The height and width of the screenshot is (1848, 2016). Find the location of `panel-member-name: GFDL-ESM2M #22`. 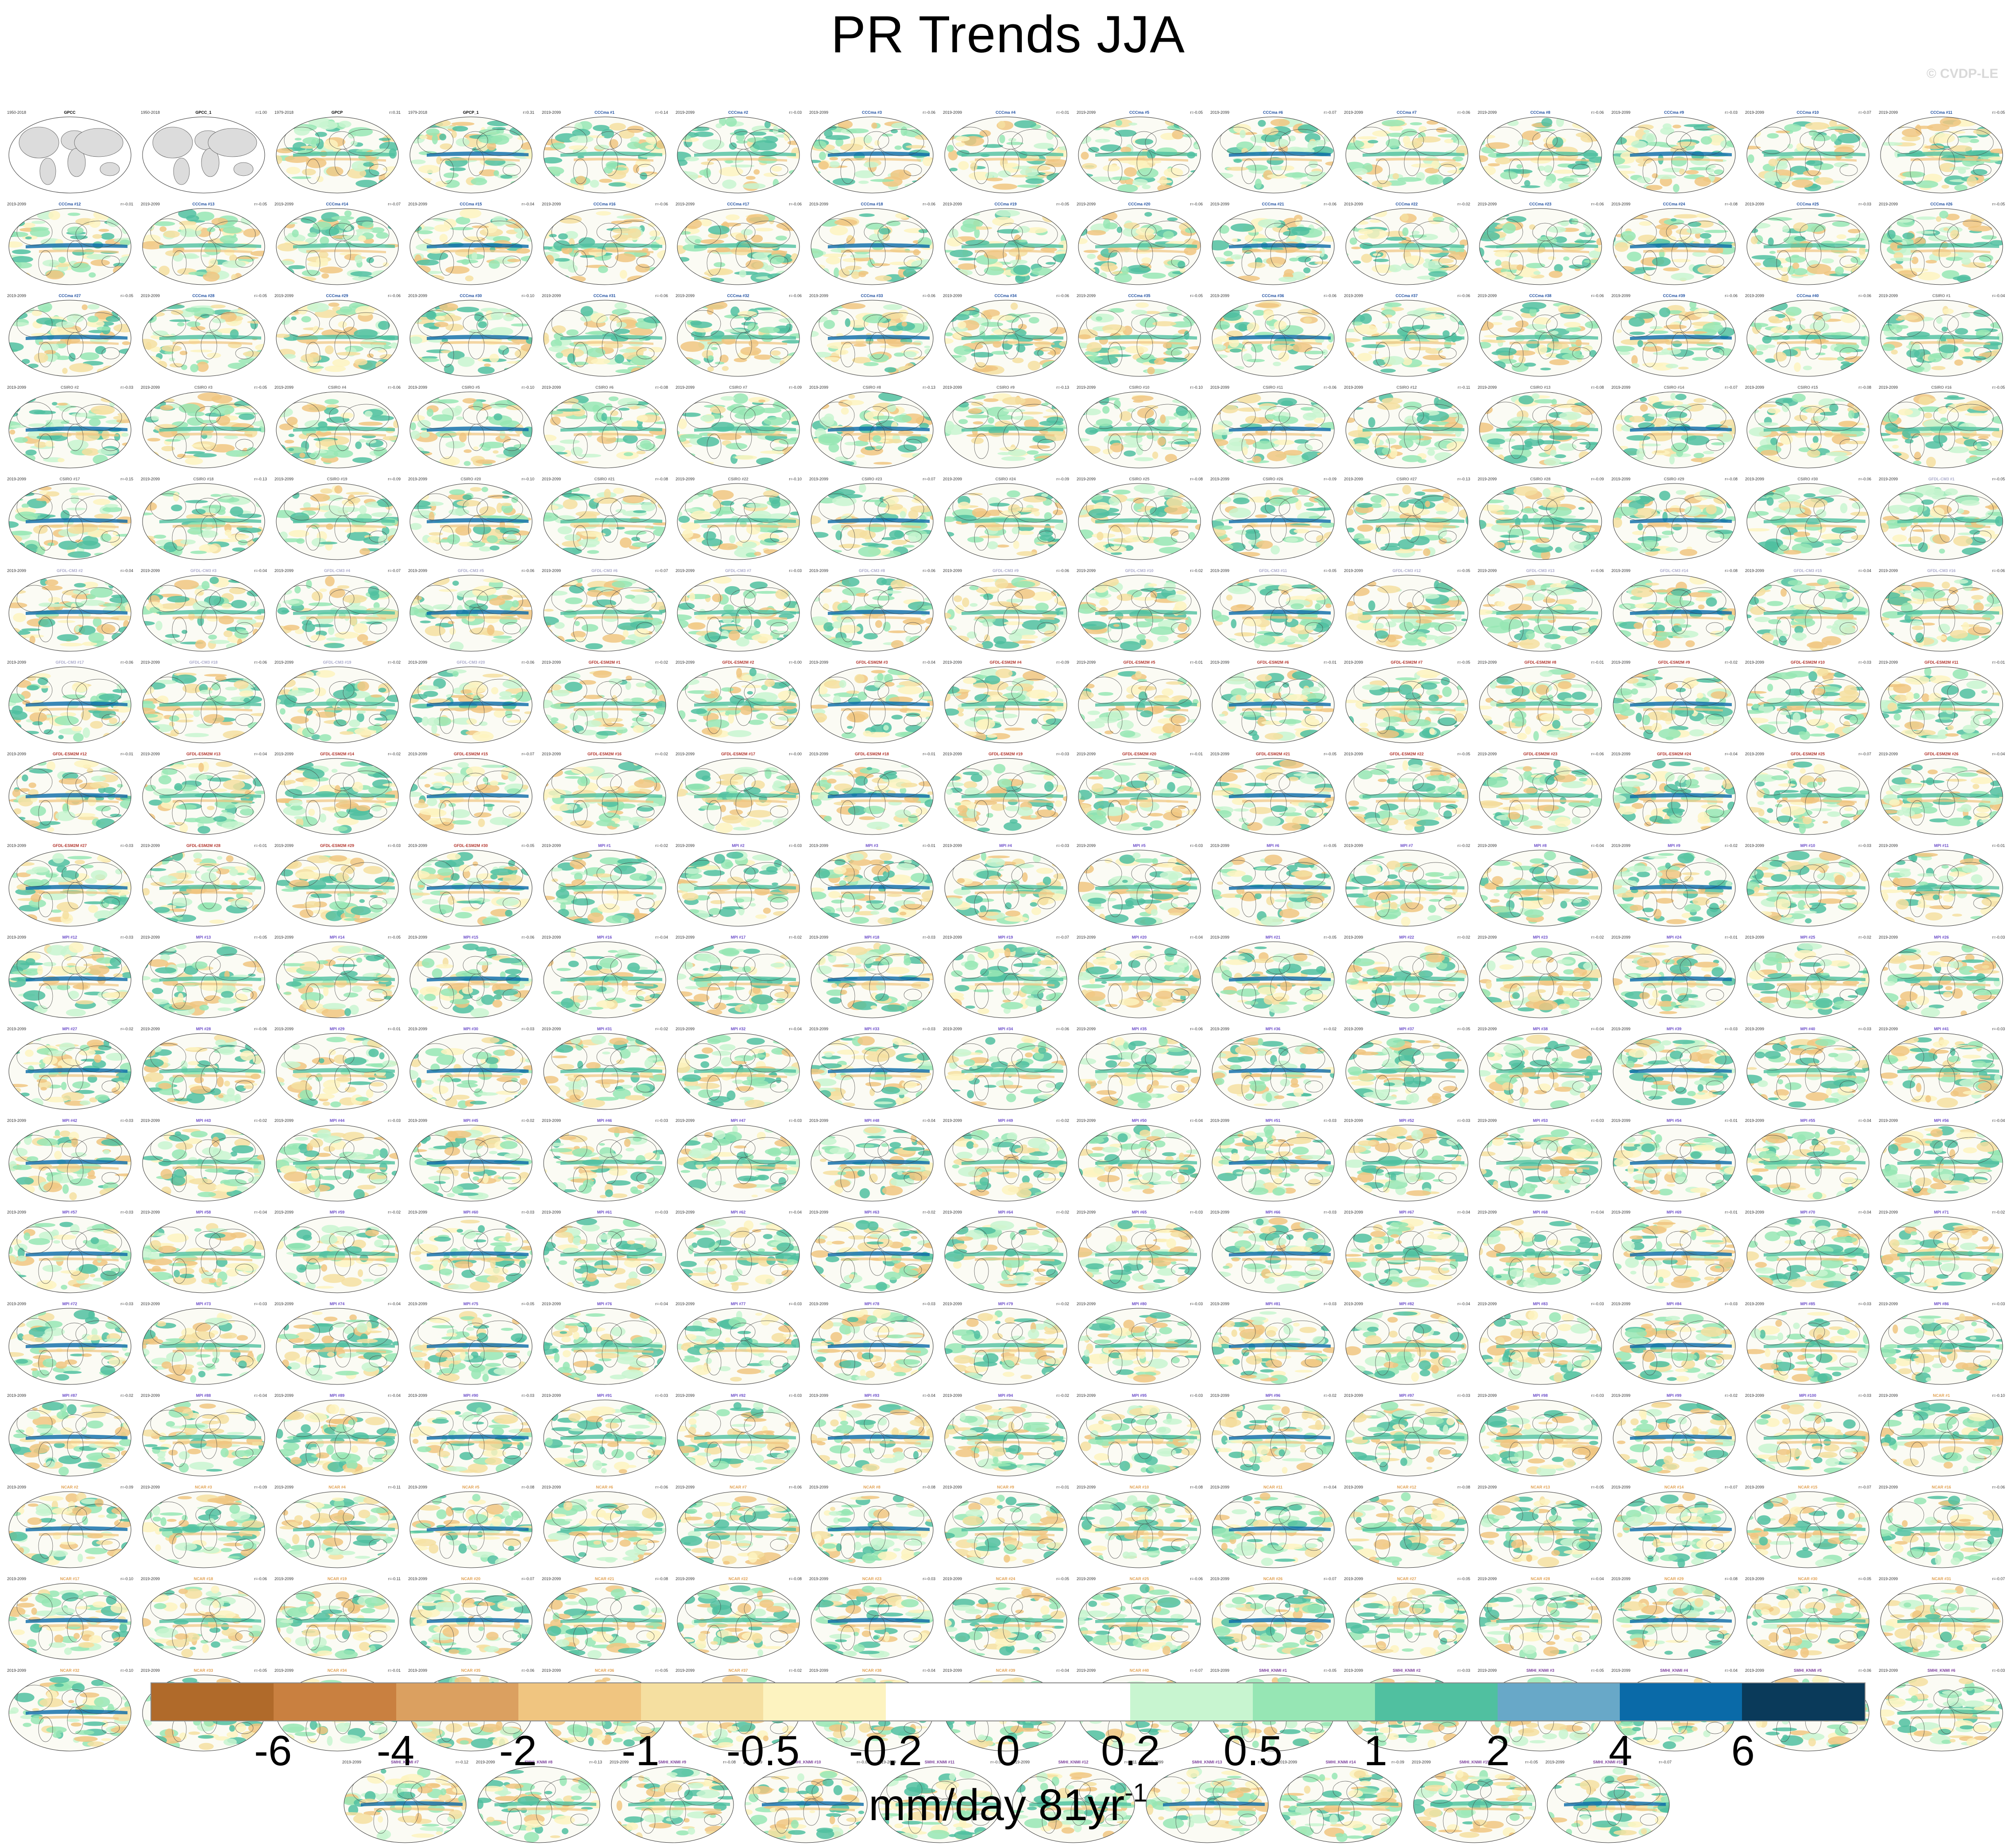

panel-member-name: GFDL-ESM2M #22 is located at coordinates (1406, 754).